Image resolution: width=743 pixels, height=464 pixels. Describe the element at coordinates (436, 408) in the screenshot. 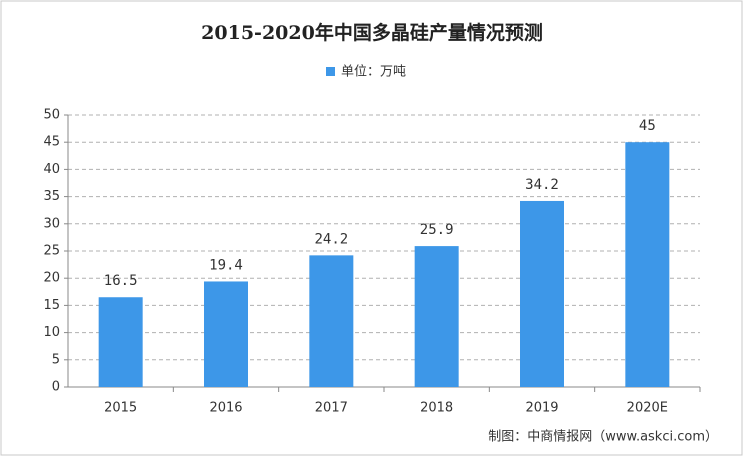

I see `x-tick-label: 2018` at that location.